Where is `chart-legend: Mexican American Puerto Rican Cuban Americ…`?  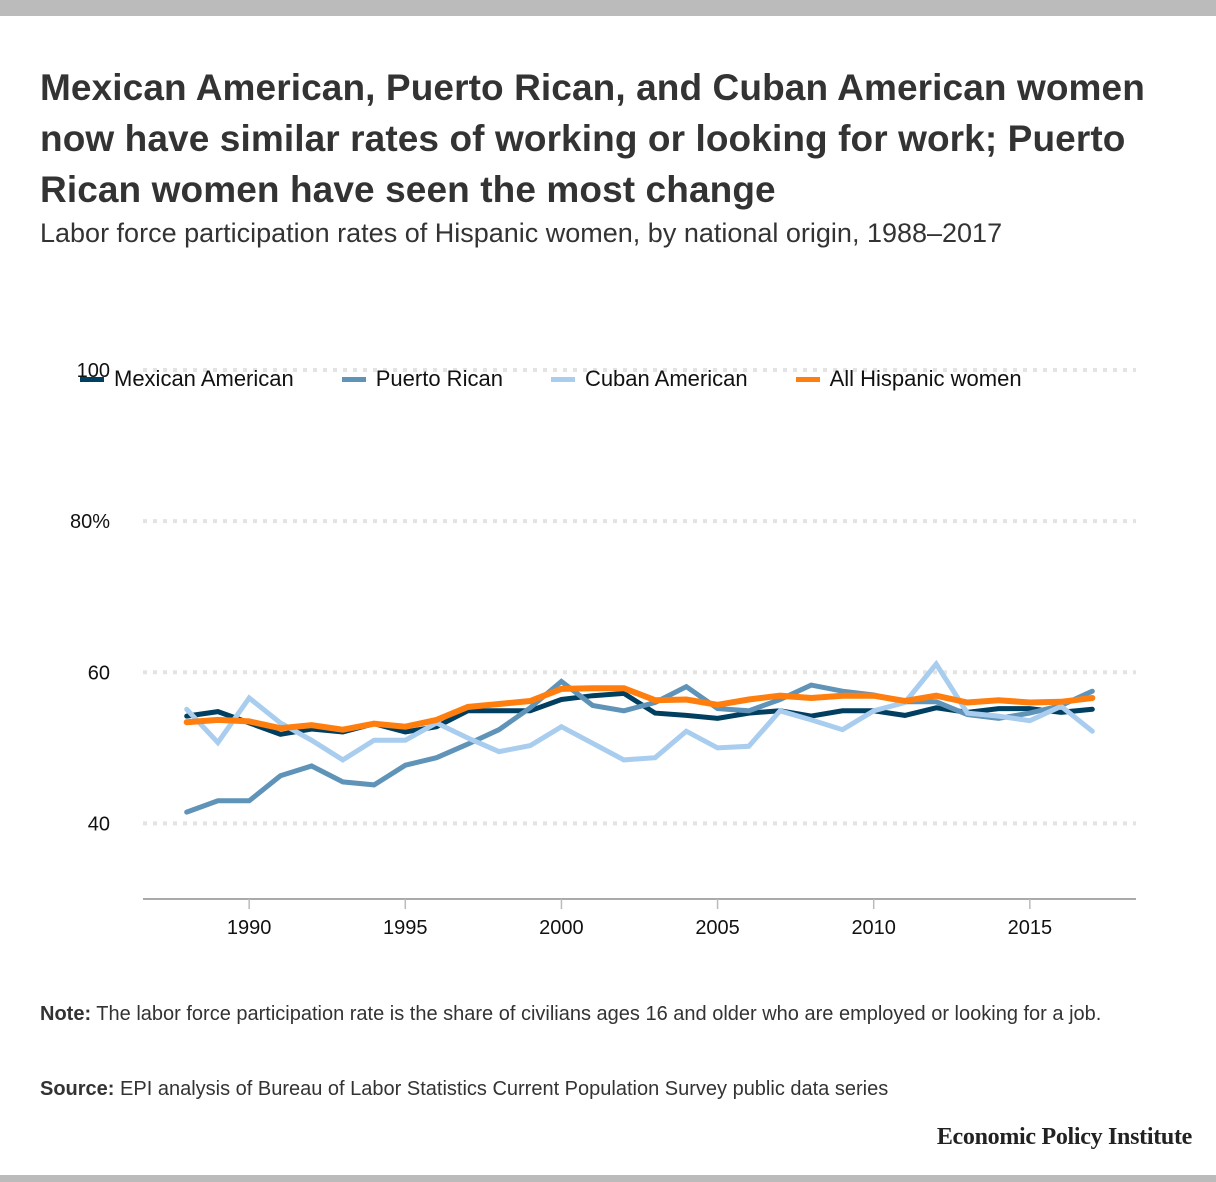
chart-legend: Mexican American Puerto Rican Cuban Americ… is located at coordinates (575, 379).